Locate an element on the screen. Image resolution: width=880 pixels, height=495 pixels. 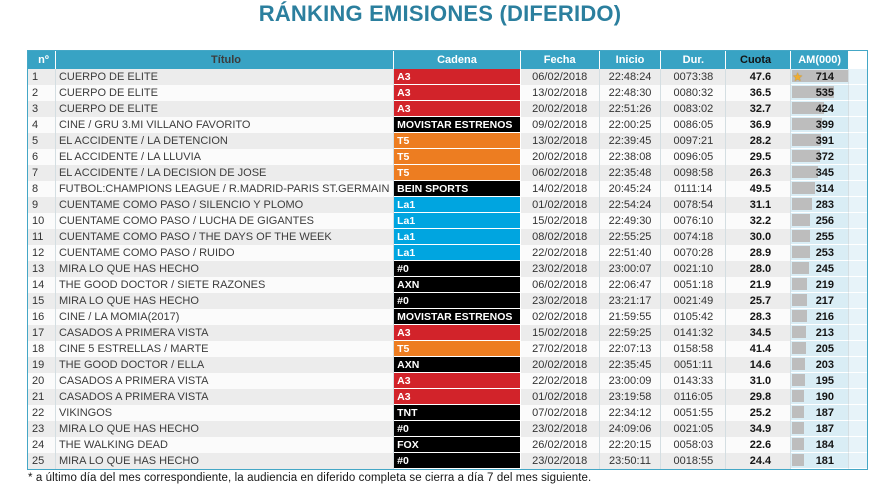
rank-cell: 12 is located at coordinates (42, 253).